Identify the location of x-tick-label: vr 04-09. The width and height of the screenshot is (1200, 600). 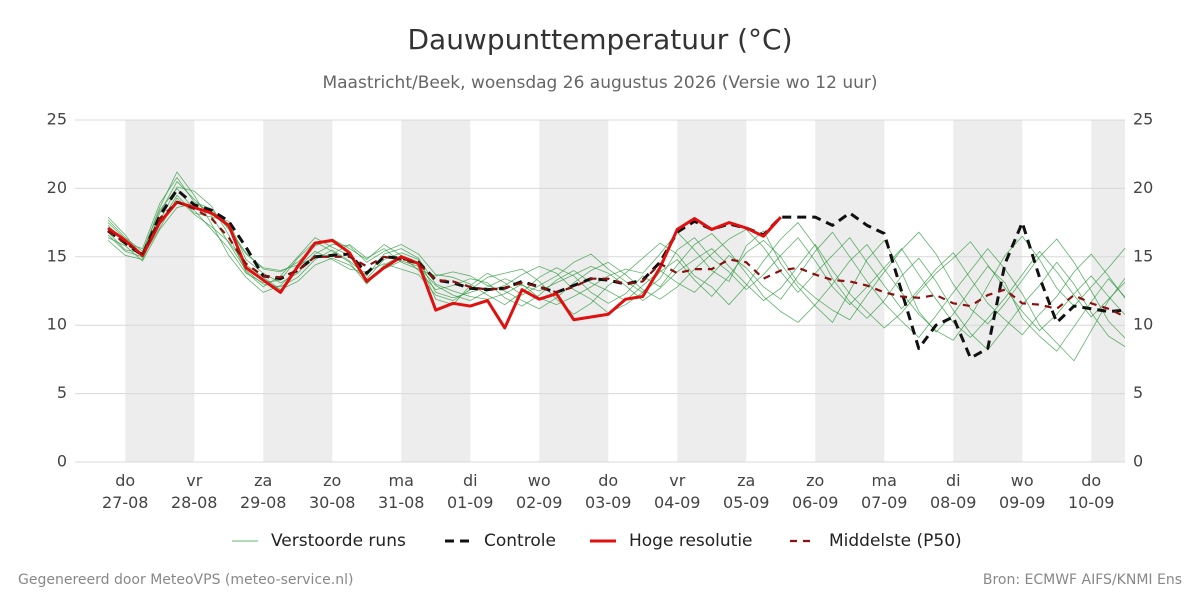
(677, 491).